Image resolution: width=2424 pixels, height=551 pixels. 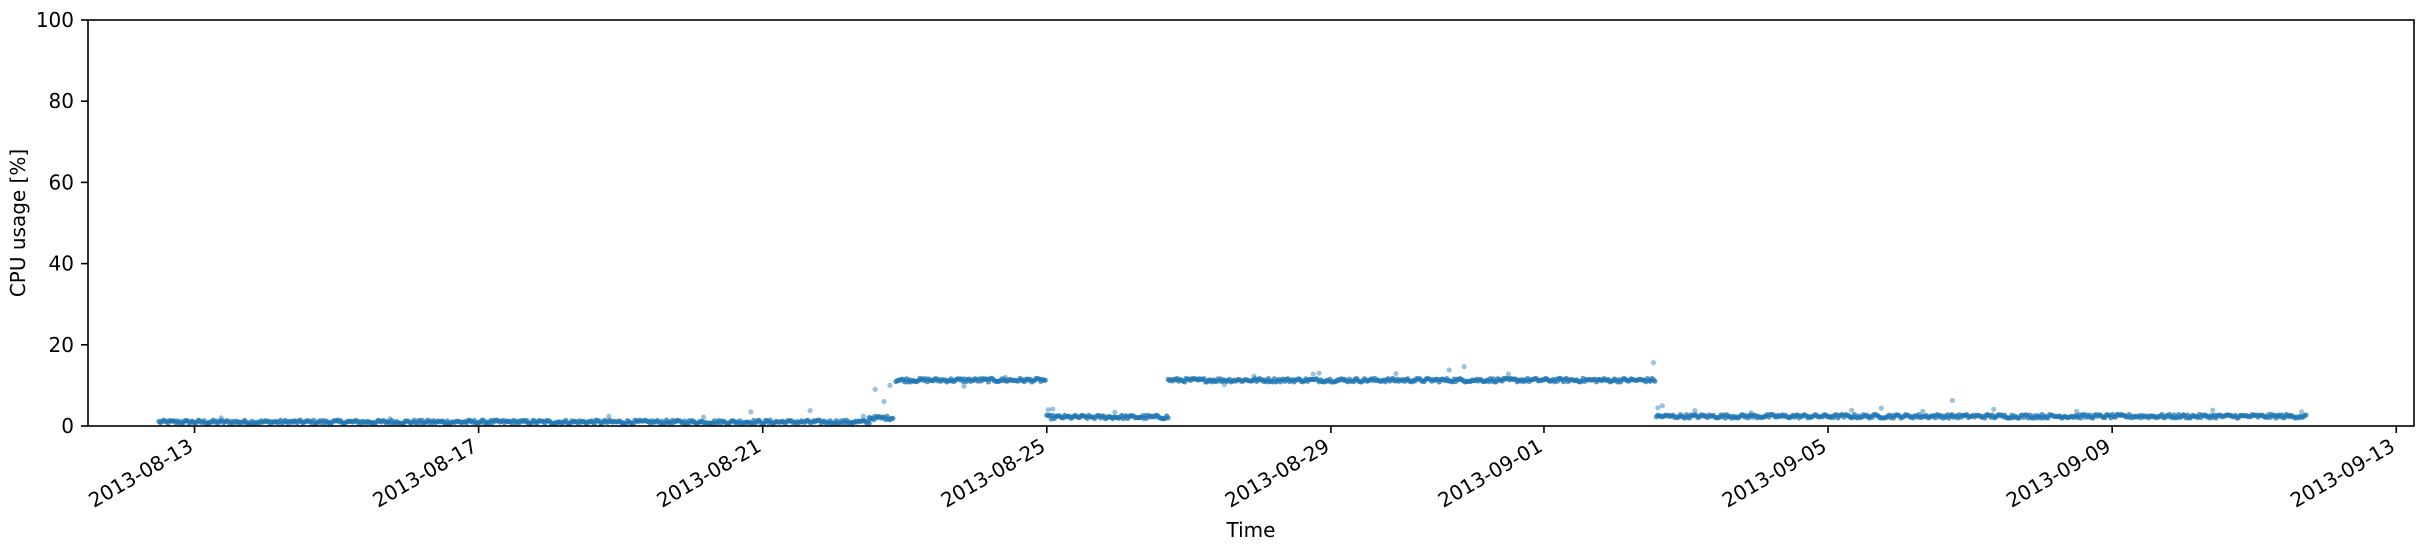 What do you see at coordinates (1277, 473) in the screenshot?
I see `x-tick-label: 2013-08-29` at bounding box center [1277, 473].